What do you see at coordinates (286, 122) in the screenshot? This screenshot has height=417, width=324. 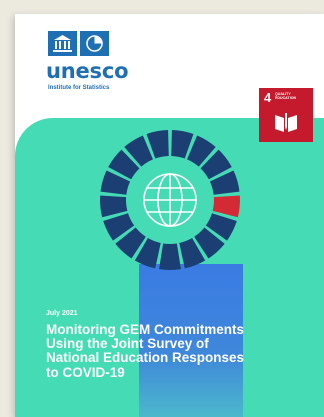 I see `open-book-pencil-icon` at bounding box center [286, 122].